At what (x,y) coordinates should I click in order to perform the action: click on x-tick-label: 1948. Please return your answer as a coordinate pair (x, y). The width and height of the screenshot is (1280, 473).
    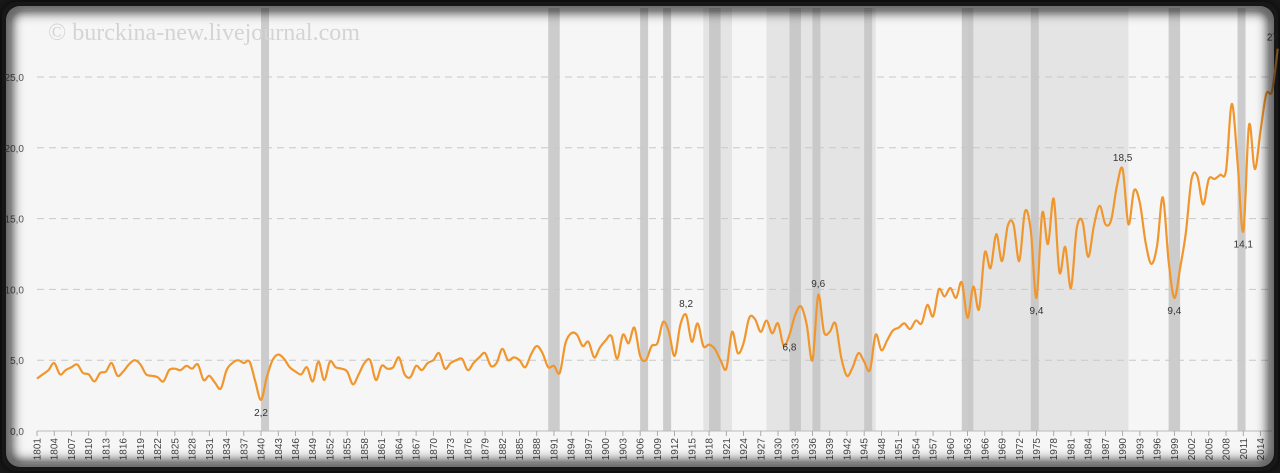
    Looking at the image, I should click on (882, 449).